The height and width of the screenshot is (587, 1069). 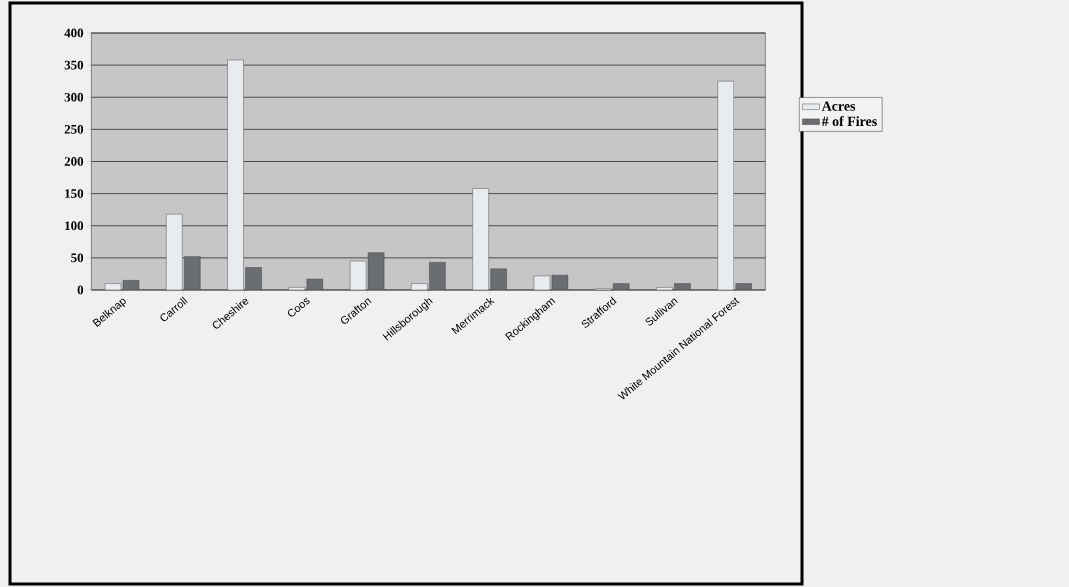 I want to click on y-tick-label: 250, so click(x=74, y=129).